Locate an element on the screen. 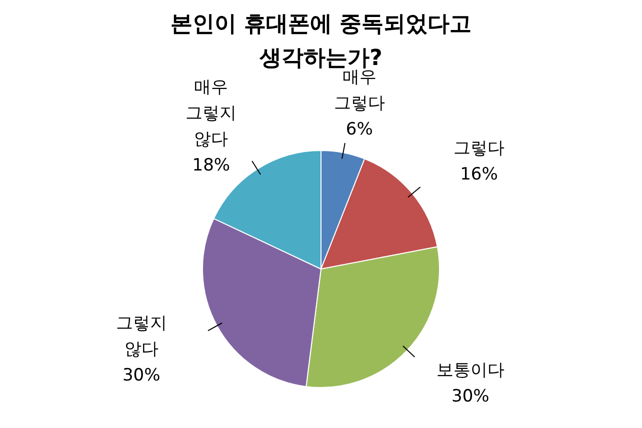  data-label: 6% is located at coordinates (359, 129).